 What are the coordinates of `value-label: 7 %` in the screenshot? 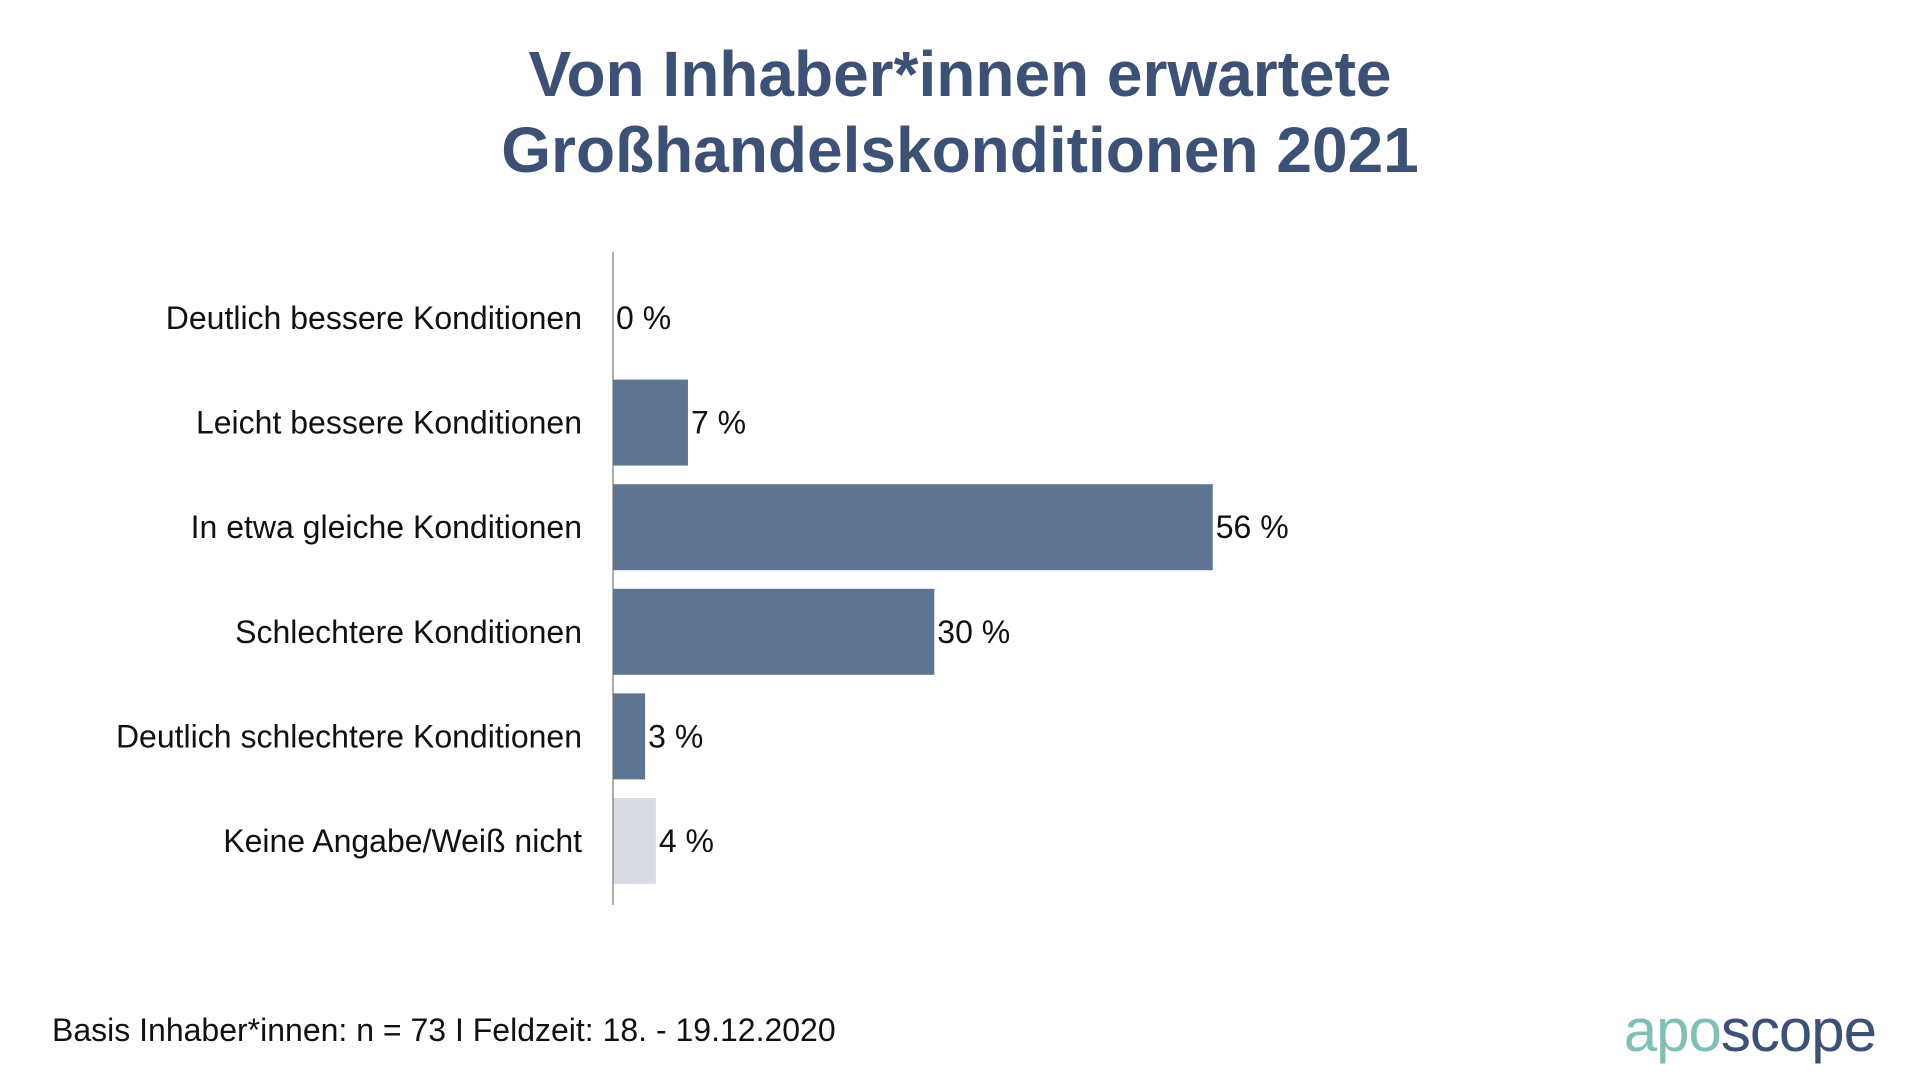 It's located at (718, 423).